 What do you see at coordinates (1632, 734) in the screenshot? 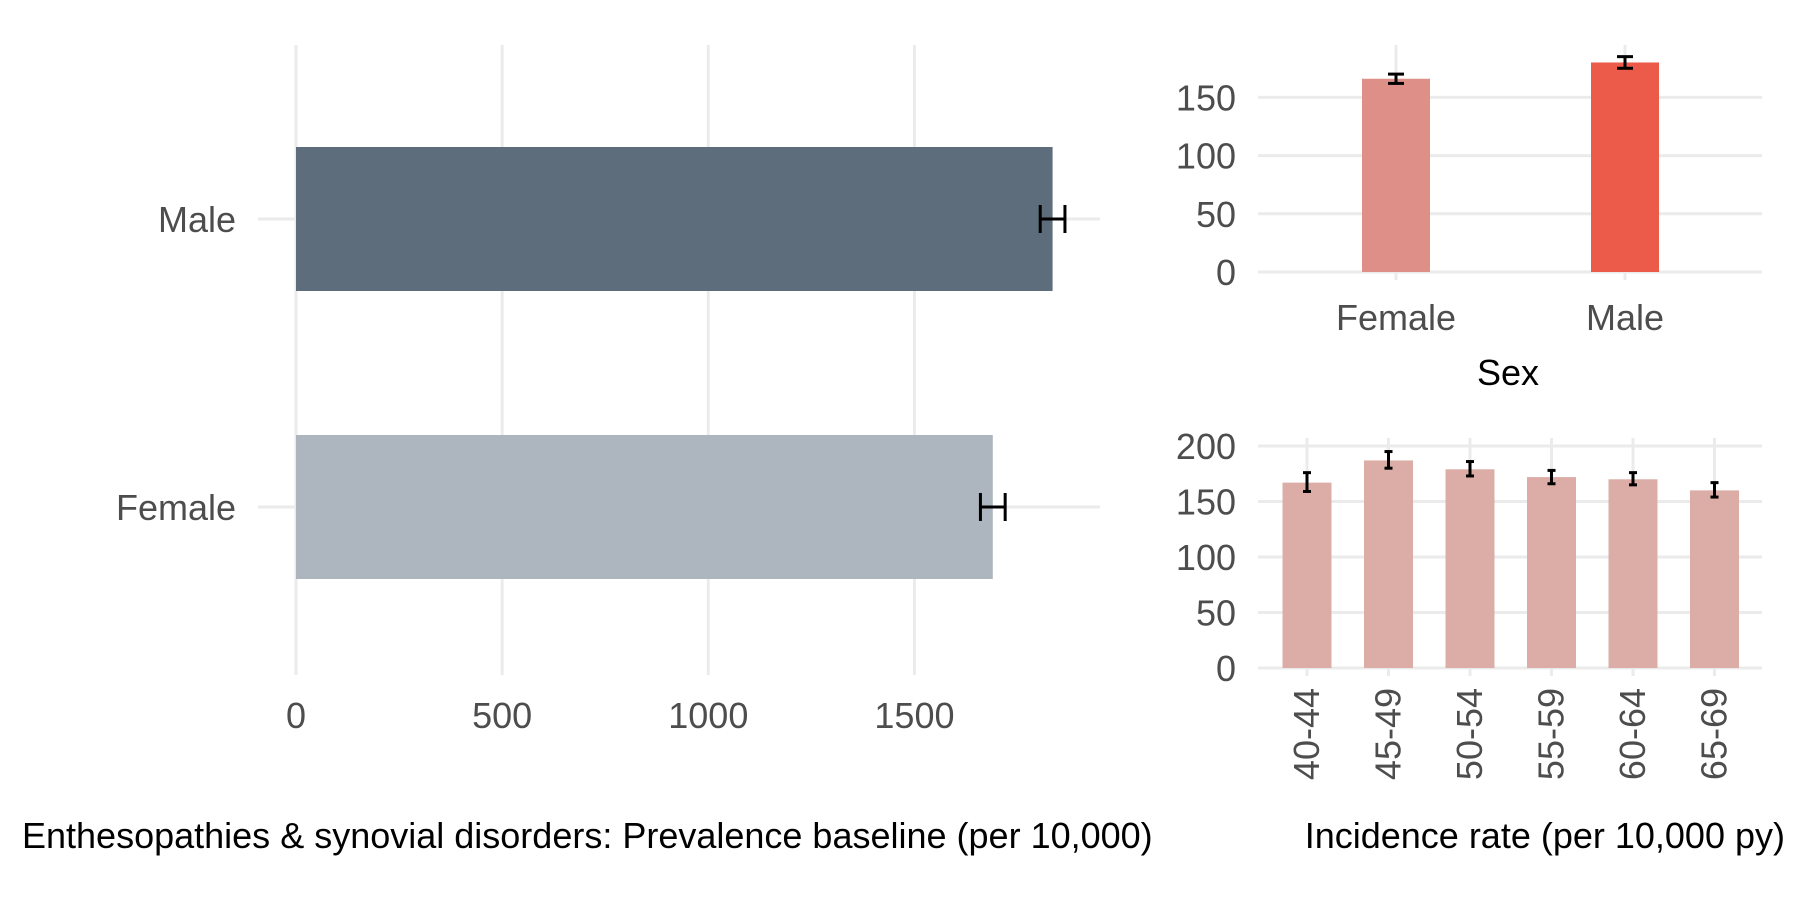
I see `age-x-tick-label: 60-64` at bounding box center [1632, 734].